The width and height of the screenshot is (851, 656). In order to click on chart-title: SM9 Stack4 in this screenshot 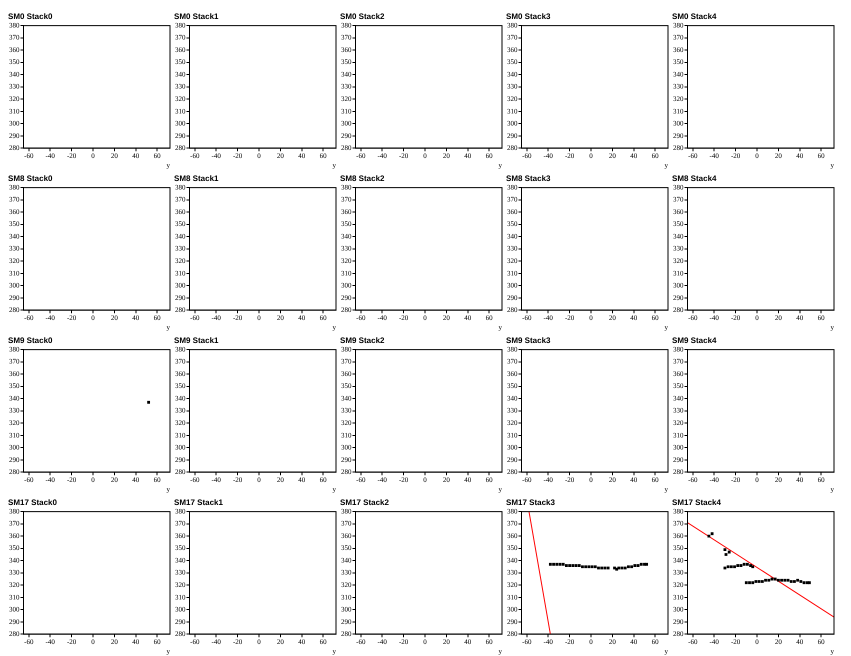, I will do `click(695, 341)`.